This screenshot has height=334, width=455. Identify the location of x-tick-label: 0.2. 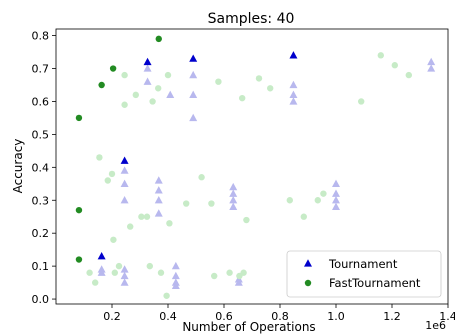
(112, 316).